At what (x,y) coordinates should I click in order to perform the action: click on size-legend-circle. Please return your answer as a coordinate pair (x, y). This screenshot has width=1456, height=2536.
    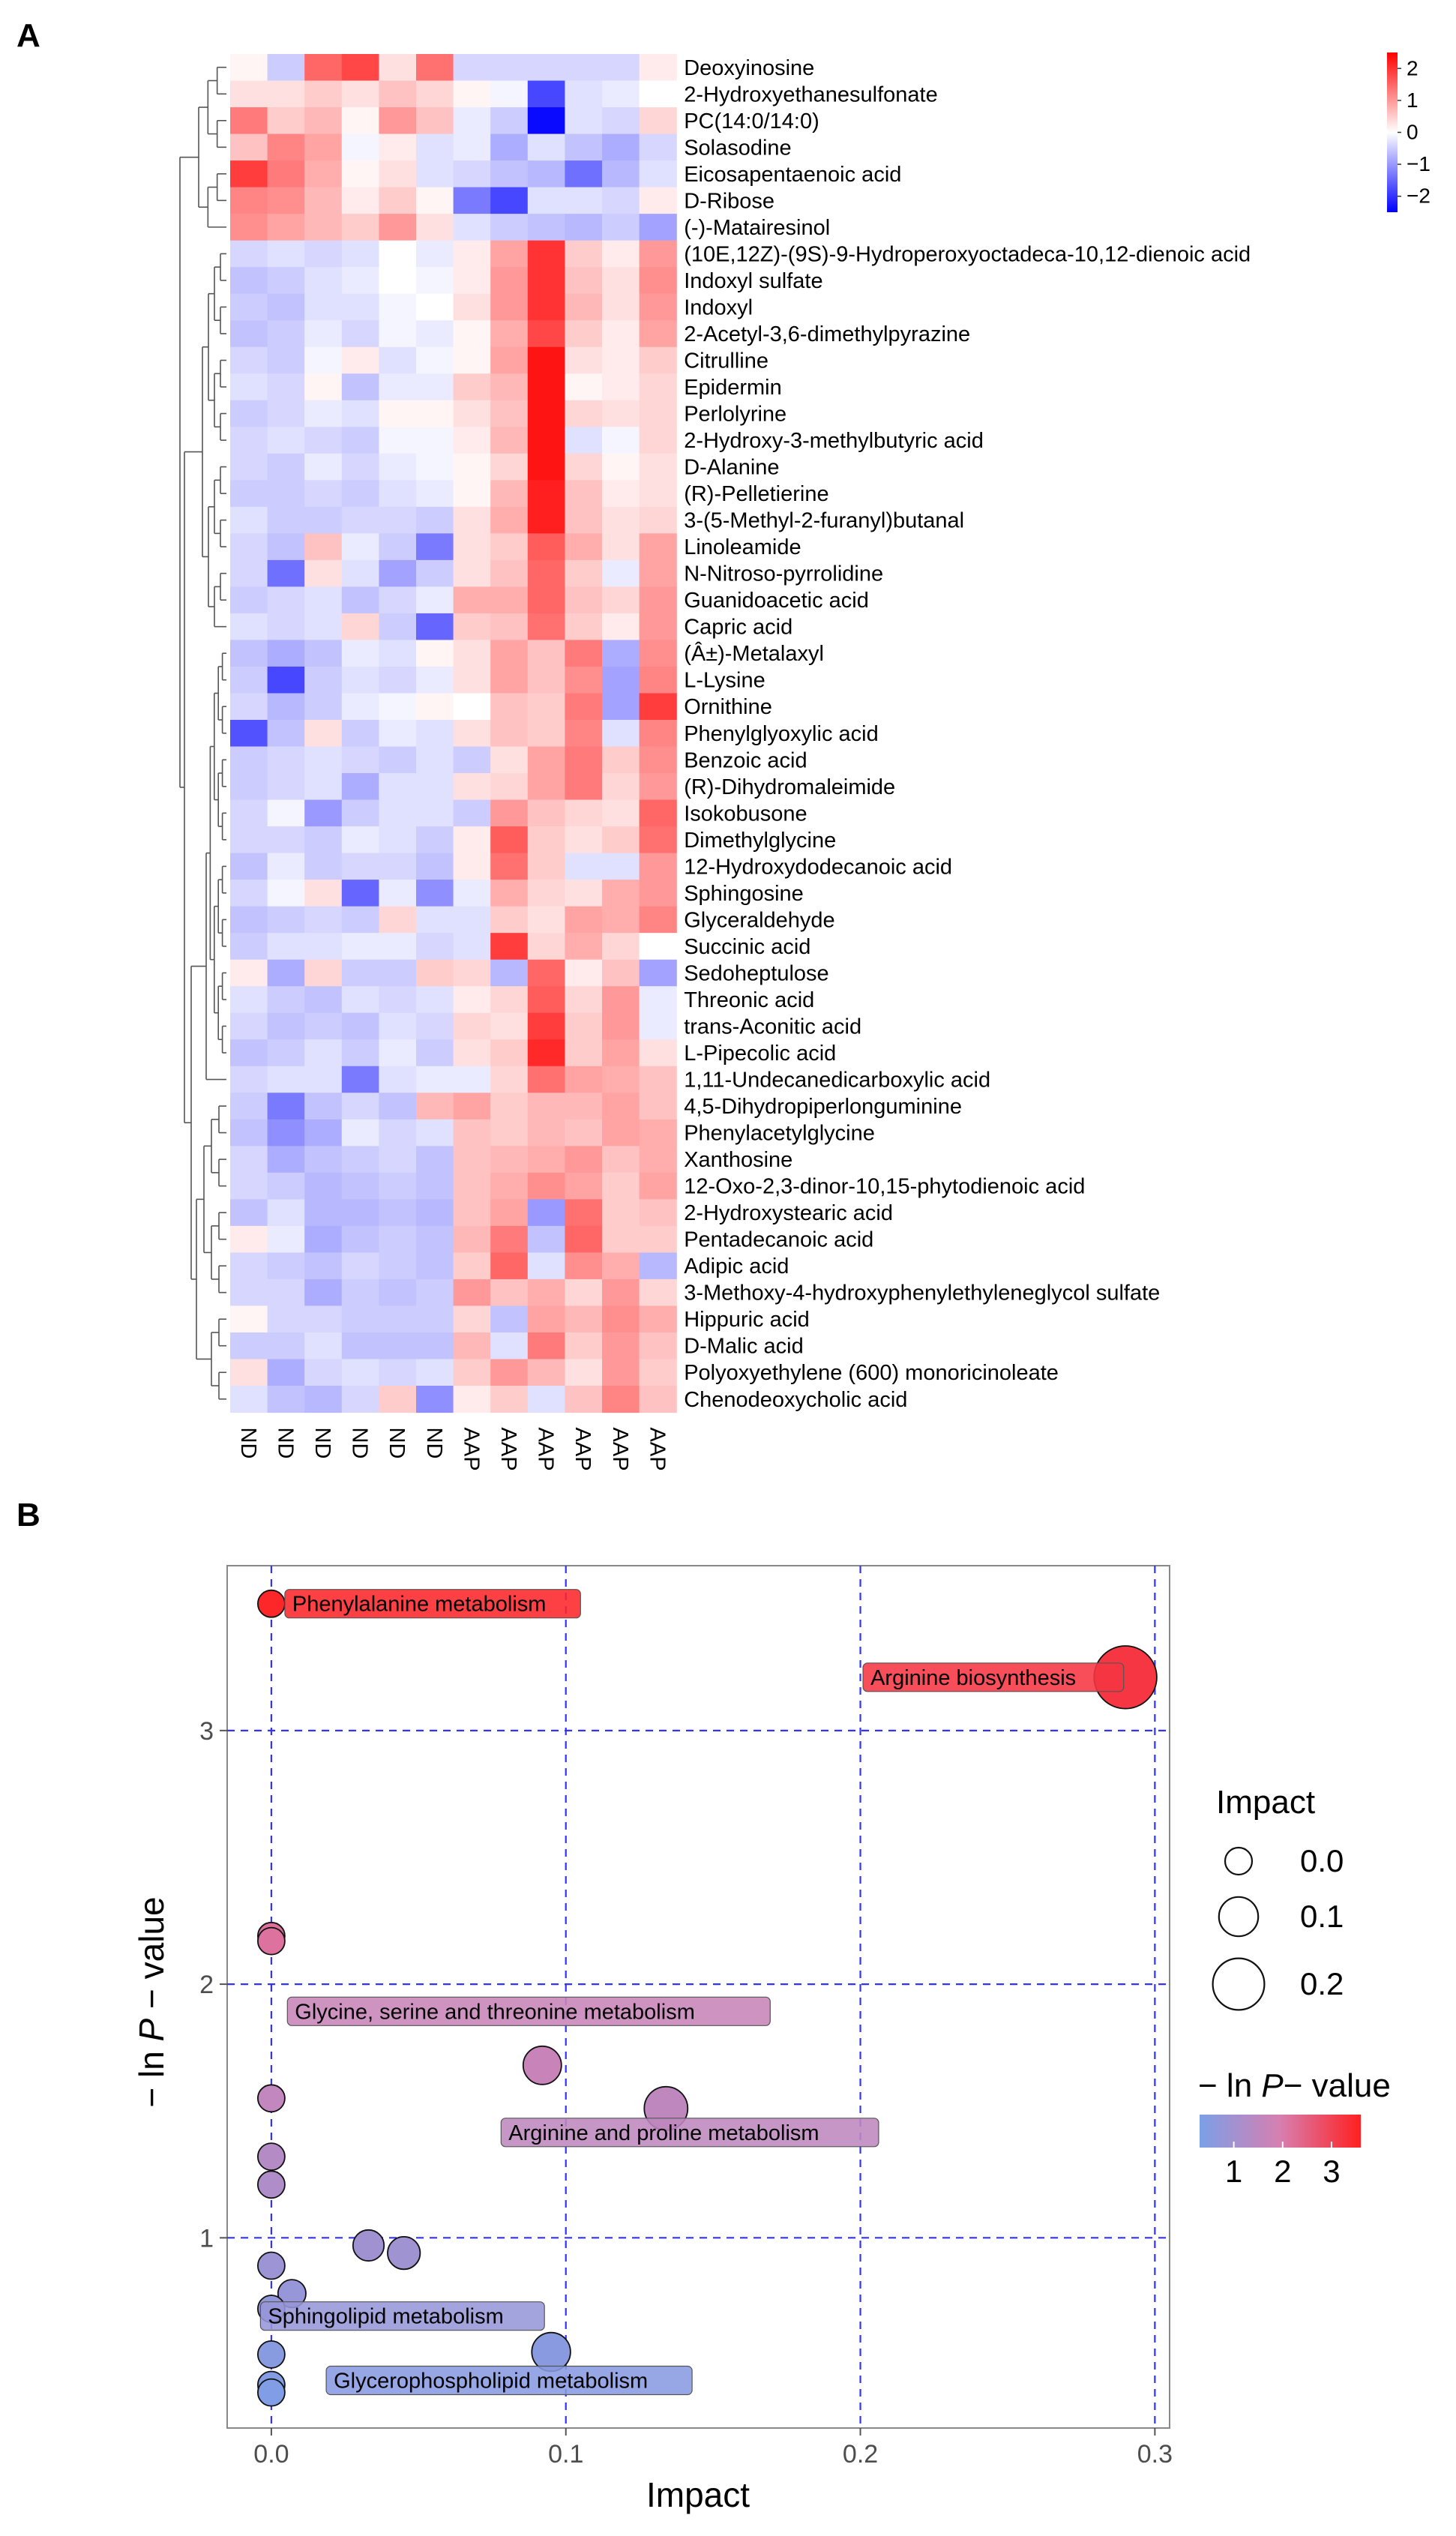
    Looking at the image, I should click on (1239, 1984).